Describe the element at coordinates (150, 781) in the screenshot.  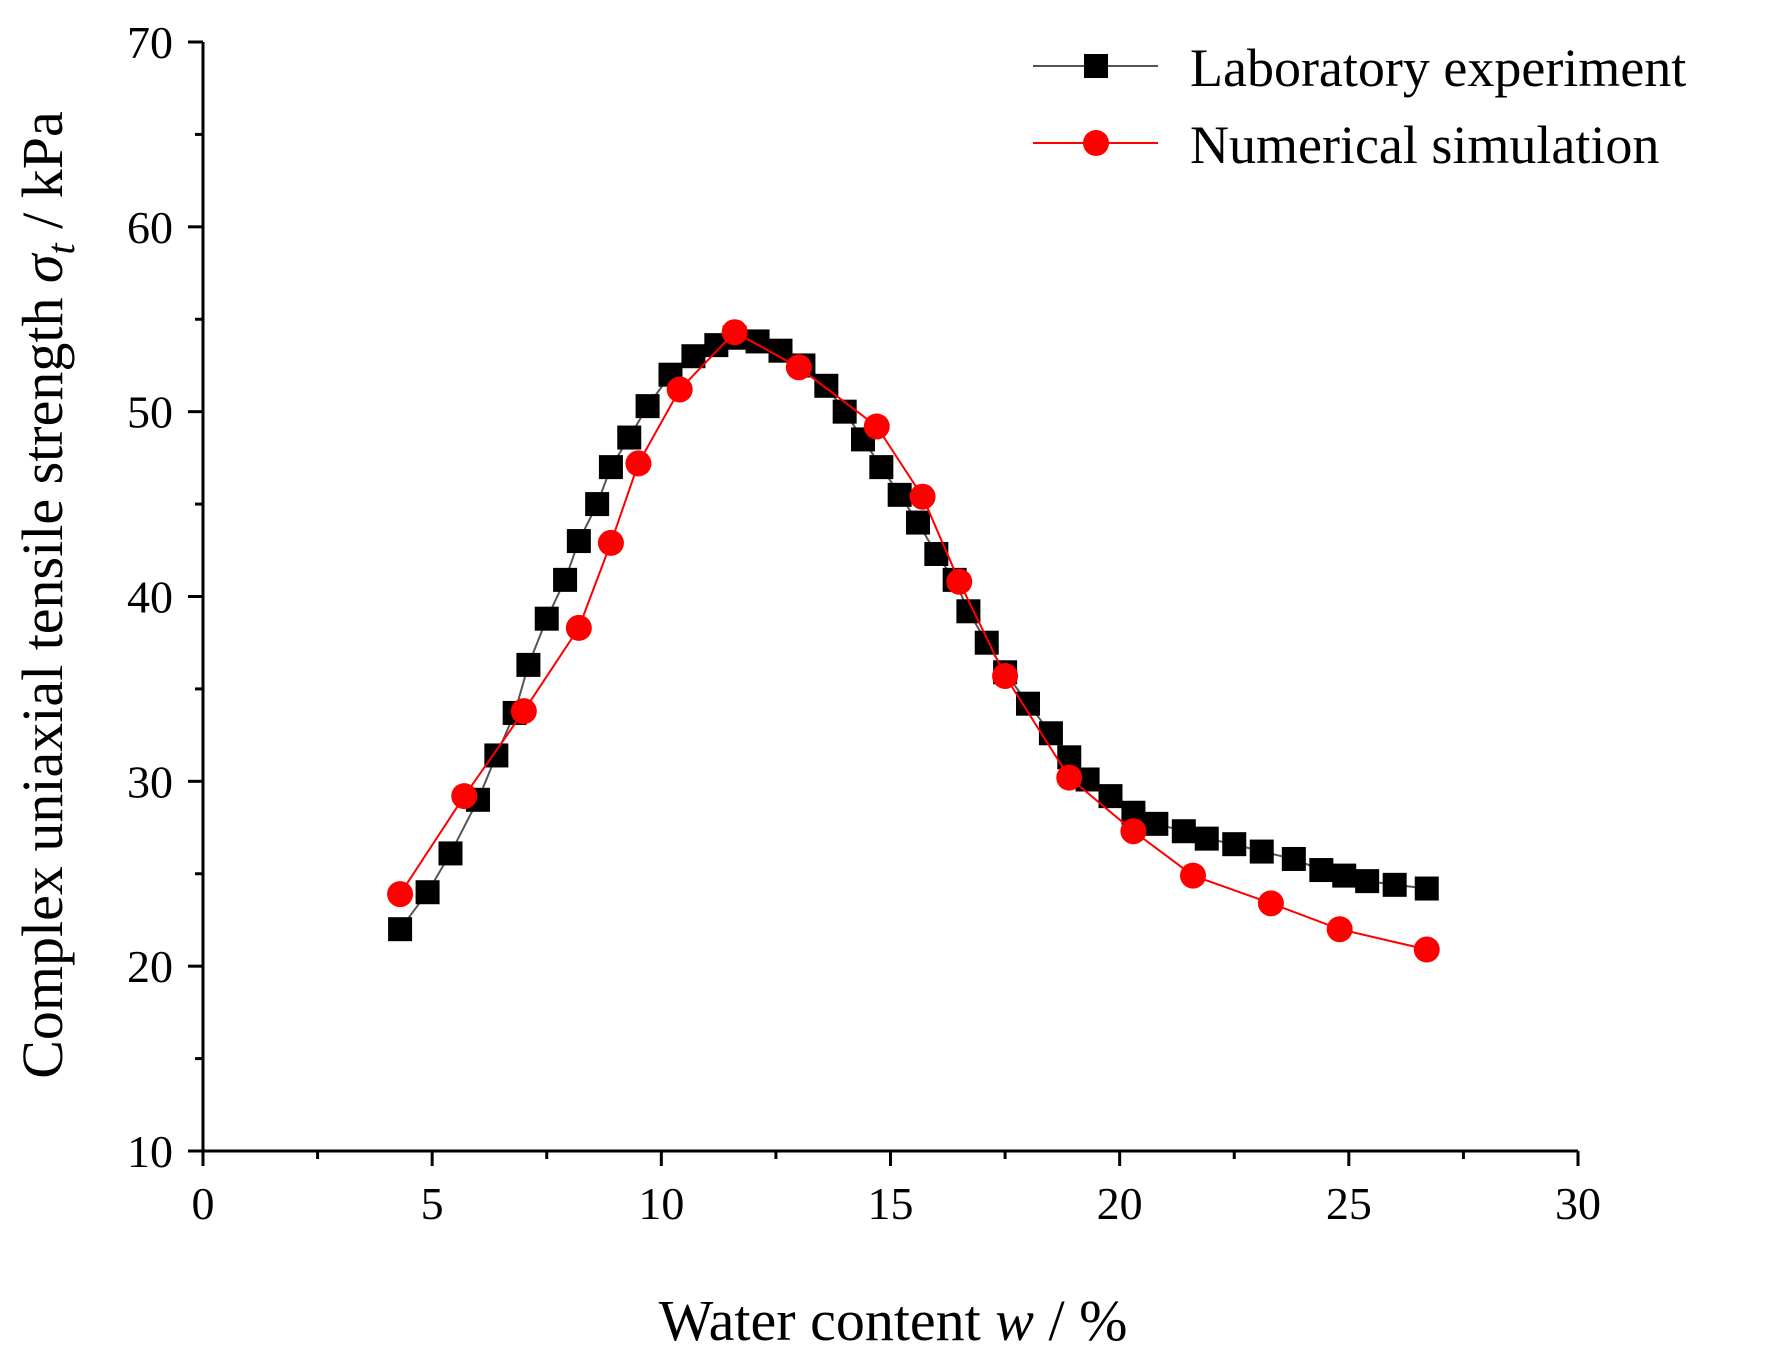
I see `y-tick-label: 30` at that location.